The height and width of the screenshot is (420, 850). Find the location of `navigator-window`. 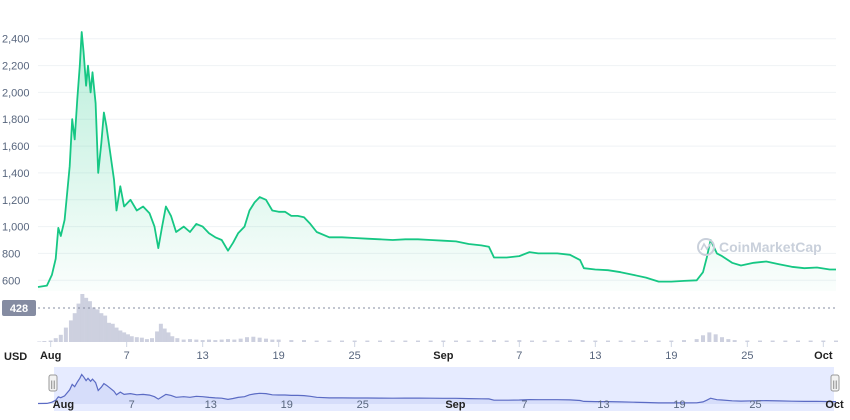

navigator-window is located at coordinates (444, 389).